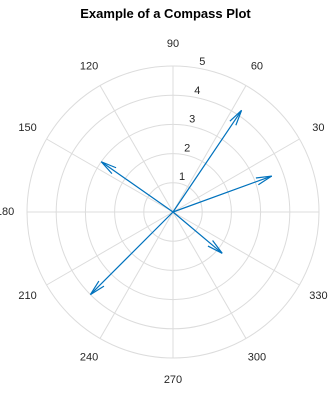 This screenshot has width=331, height=400. I want to click on radius-tick-labels: 1 2 3 4 5, so click(192, 119).